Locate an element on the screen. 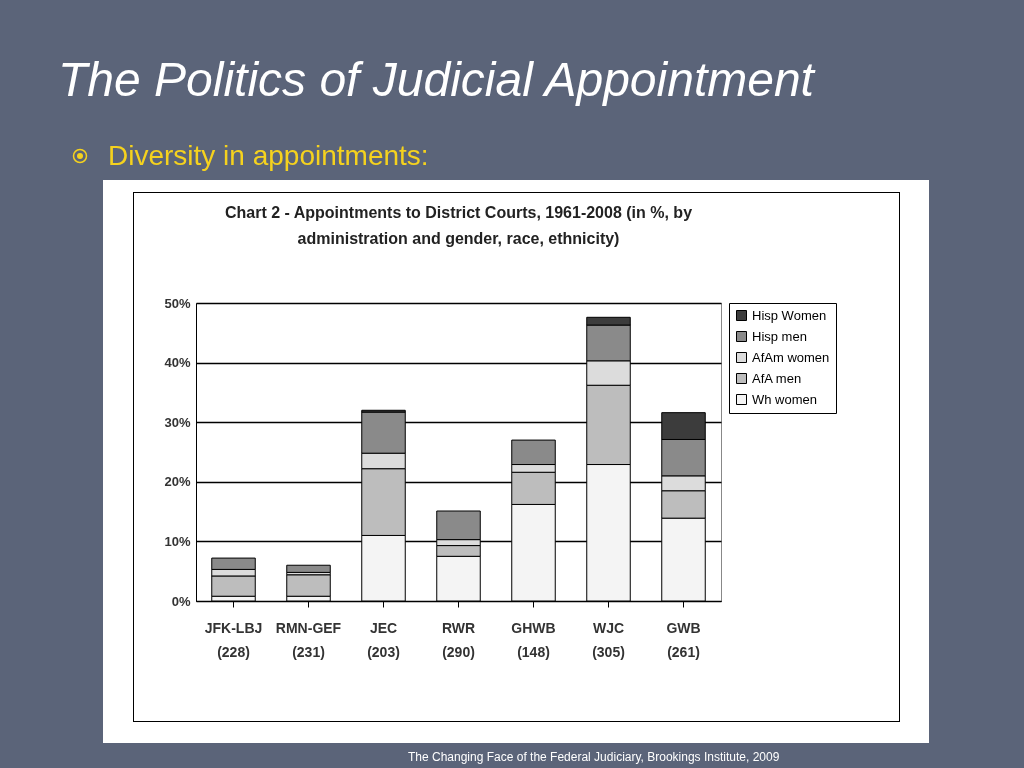 The image size is (1024, 768). x-tick-label: WJC (305) is located at coordinates (608, 639).